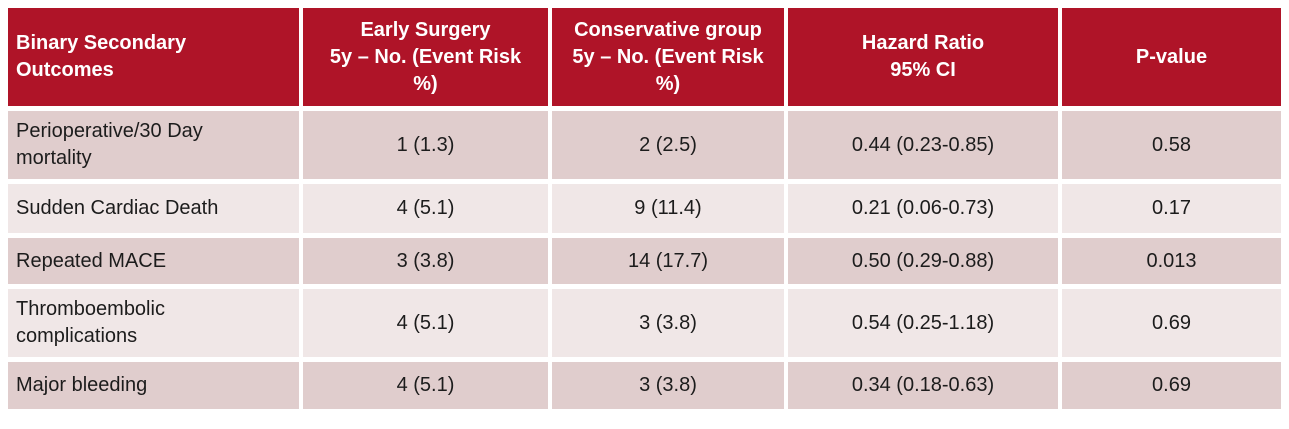  I want to click on cell-p-value: 0.17, so click(1171, 208).